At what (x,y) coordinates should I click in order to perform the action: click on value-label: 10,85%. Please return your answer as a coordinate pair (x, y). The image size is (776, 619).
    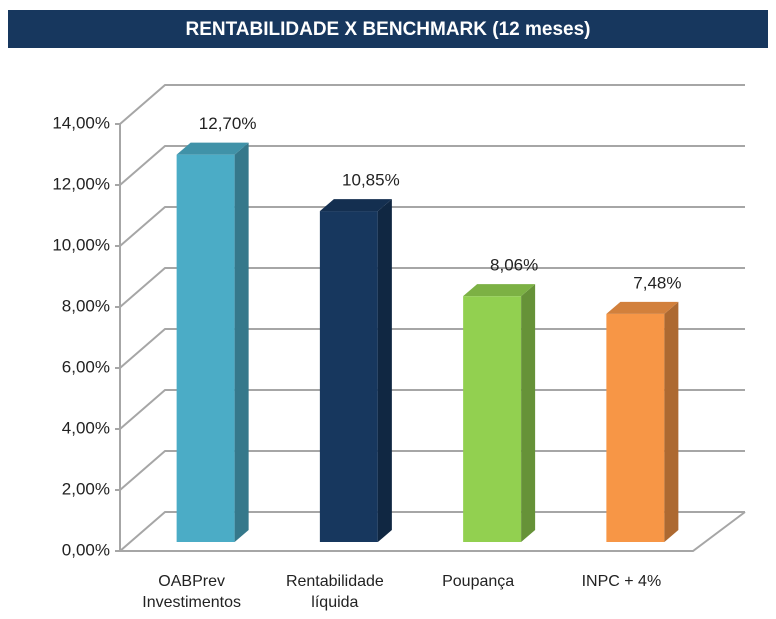
    Looking at the image, I should click on (371, 180).